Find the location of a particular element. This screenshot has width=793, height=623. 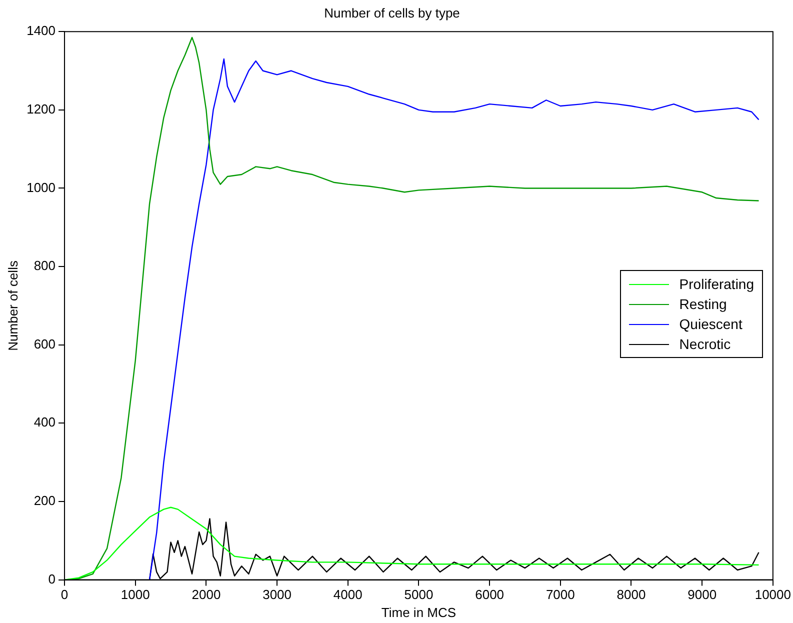

y-tick-label: 1000 is located at coordinates (41, 187).